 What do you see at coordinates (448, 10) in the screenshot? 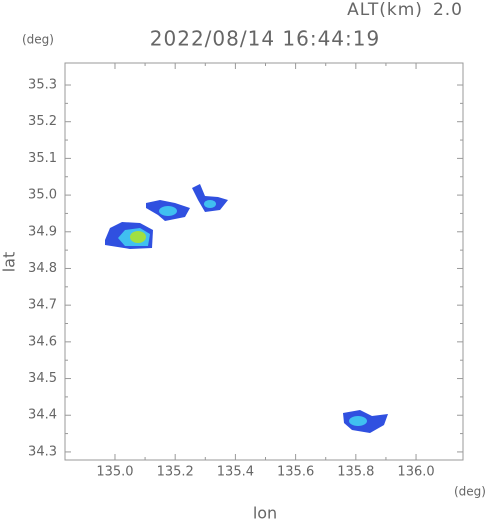
I see `alt-value: 2.0` at bounding box center [448, 10].